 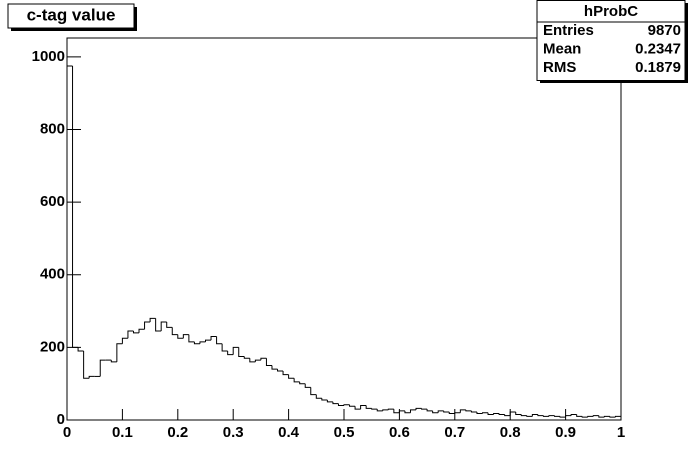 What do you see at coordinates (510, 432) in the screenshot?
I see `x-tick-label: 0.8` at bounding box center [510, 432].